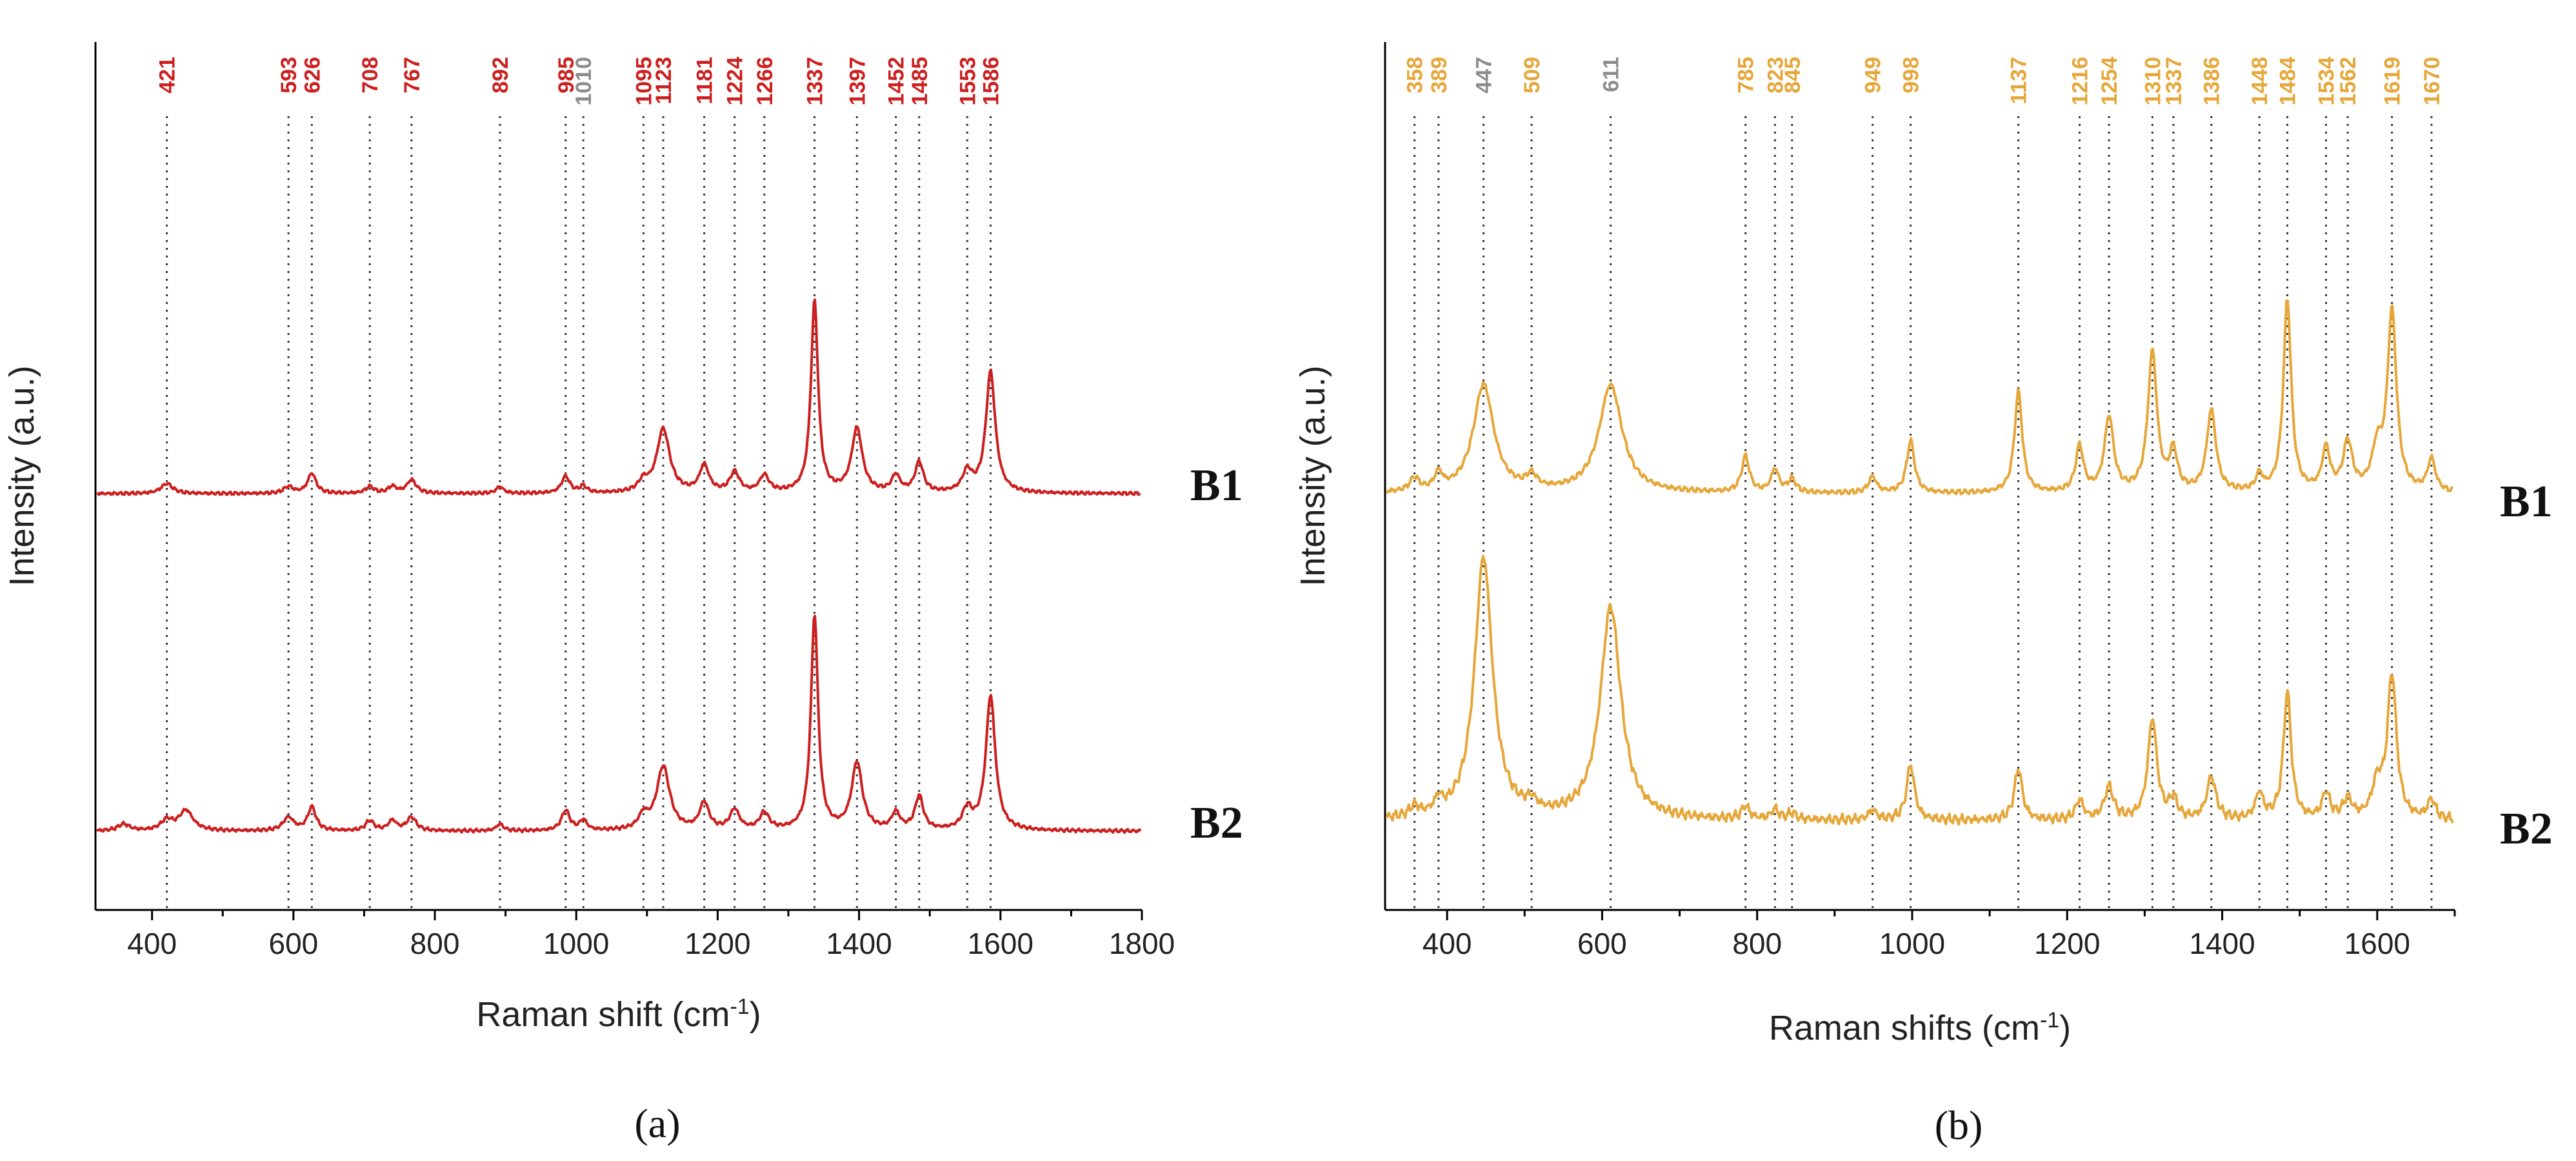 This screenshot has height=1161, width=2576. What do you see at coordinates (2348, 81) in the screenshot?
I see `peak-label: 1562` at bounding box center [2348, 81].